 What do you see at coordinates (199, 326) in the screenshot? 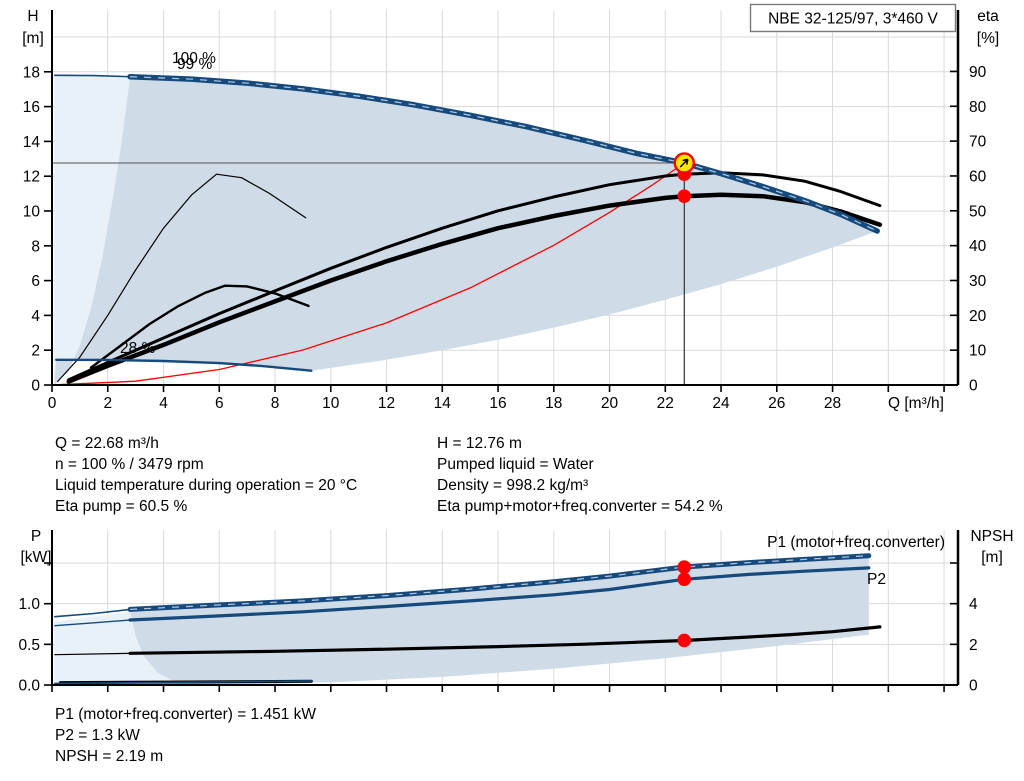
I see `eta-min-speed-curve` at bounding box center [199, 326].